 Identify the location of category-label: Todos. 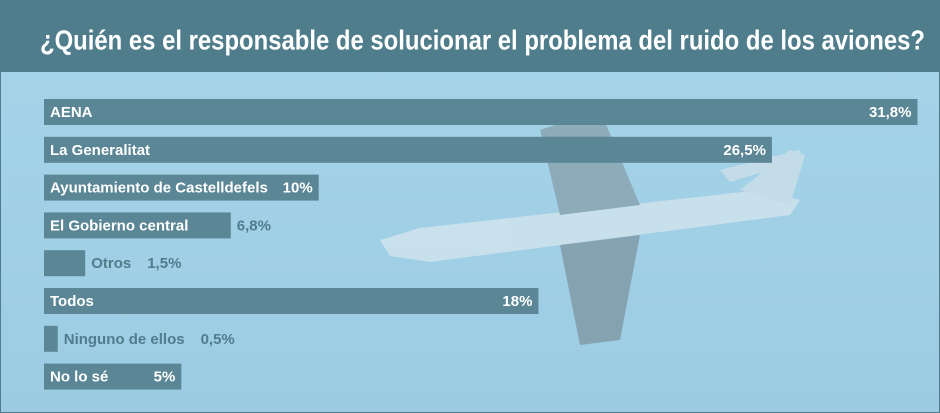
(72, 301).